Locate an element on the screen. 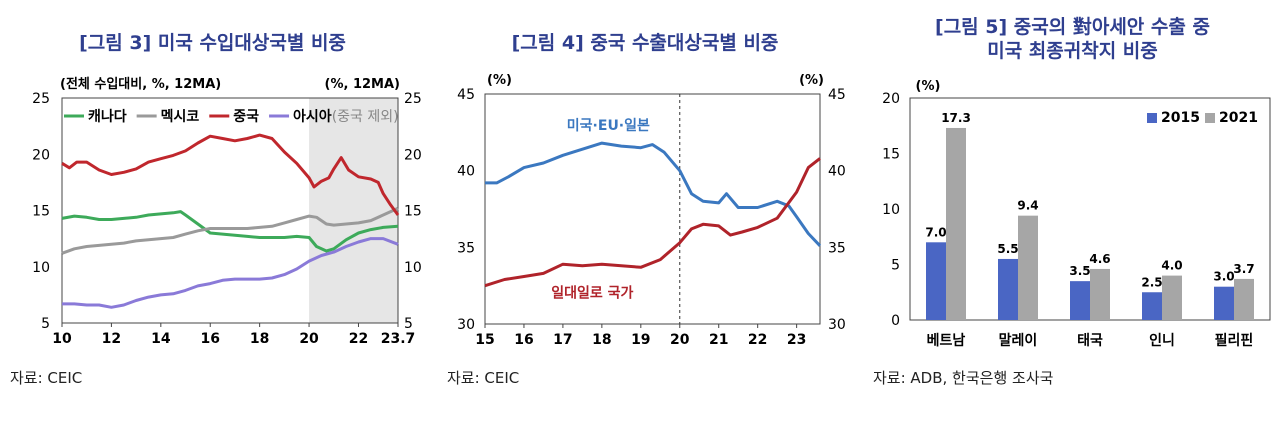  series-line-중국 is located at coordinates (230, 174).